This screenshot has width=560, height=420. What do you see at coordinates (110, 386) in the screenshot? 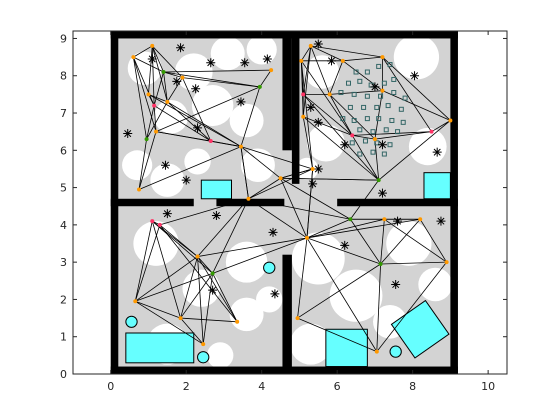
I see `x-tick-label: 0` at bounding box center [110, 386].